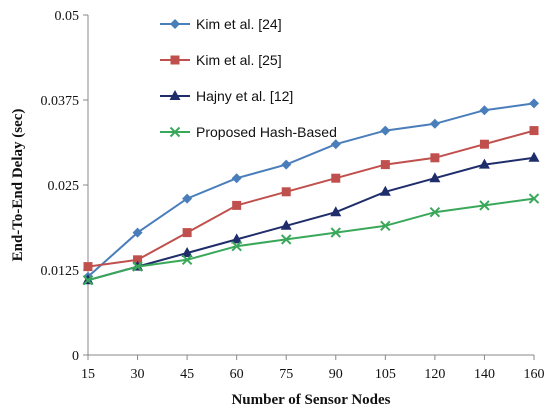 The image size is (550, 411). I want to click on x-axis-title: Number of Sensor Nodes, so click(310, 400).